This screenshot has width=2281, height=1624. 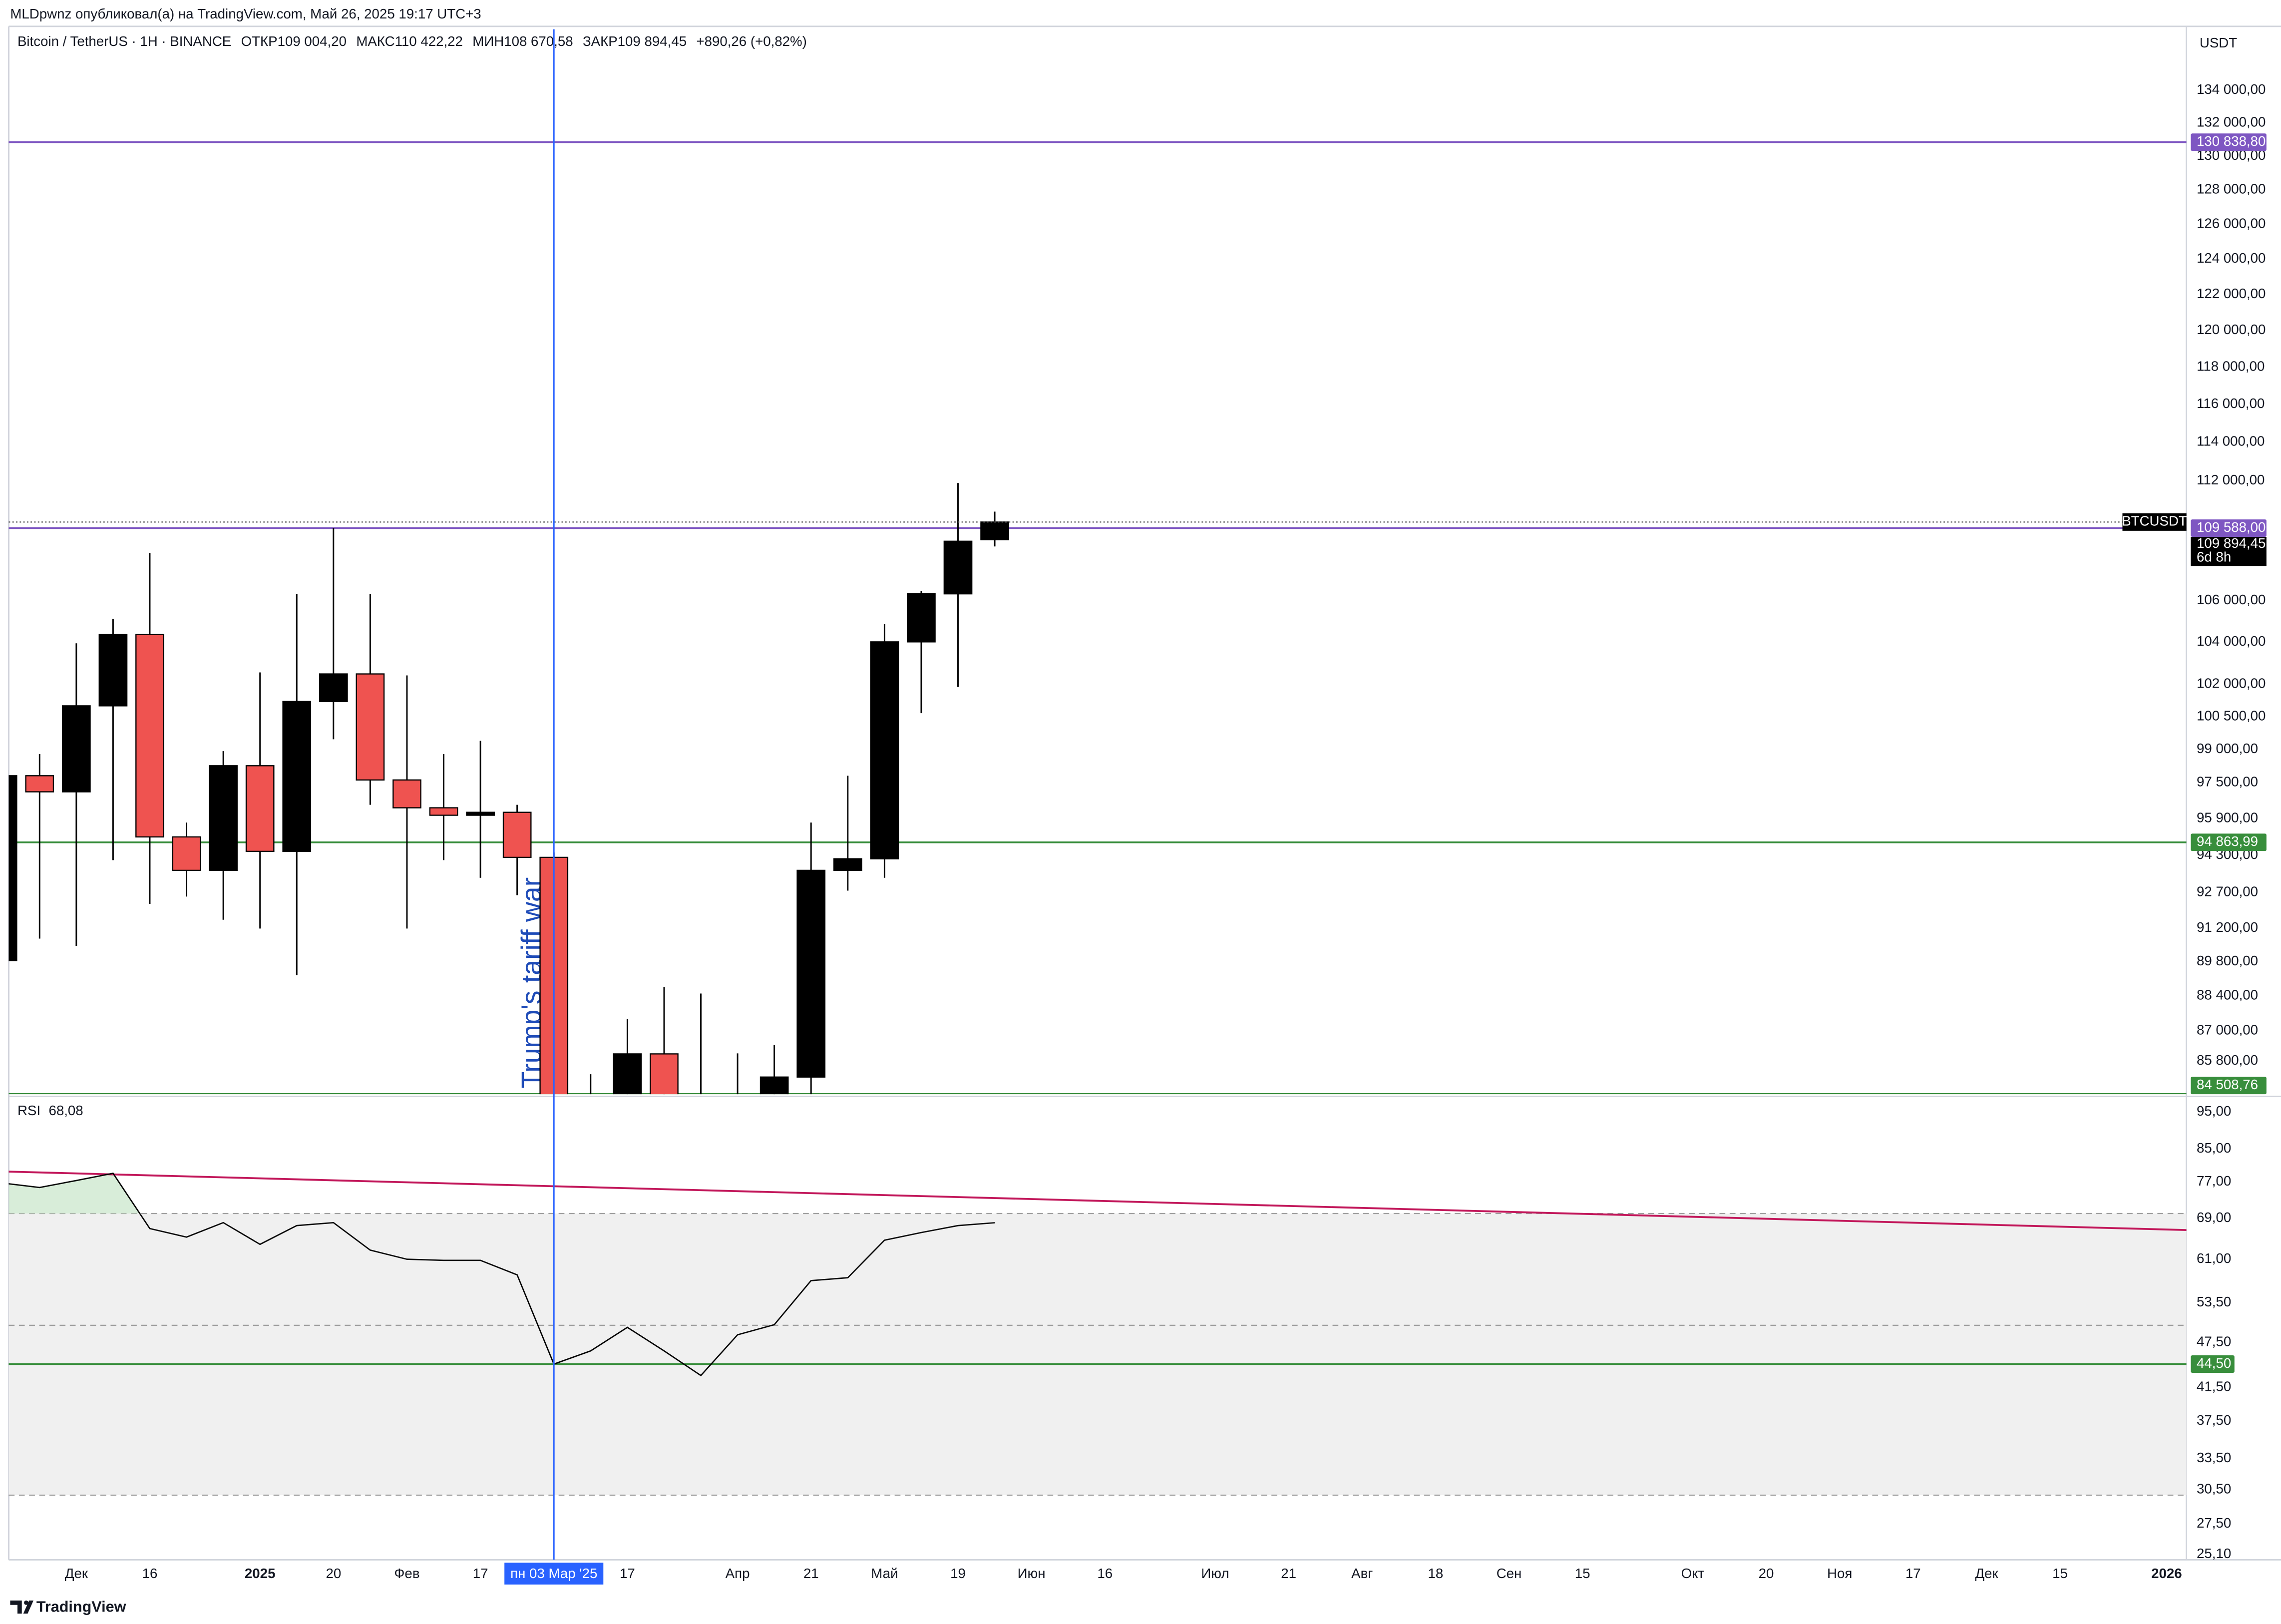 What do you see at coordinates (2231, 329) in the screenshot?
I see `price-tick-label: 120 000,00` at bounding box center [2231, 329].